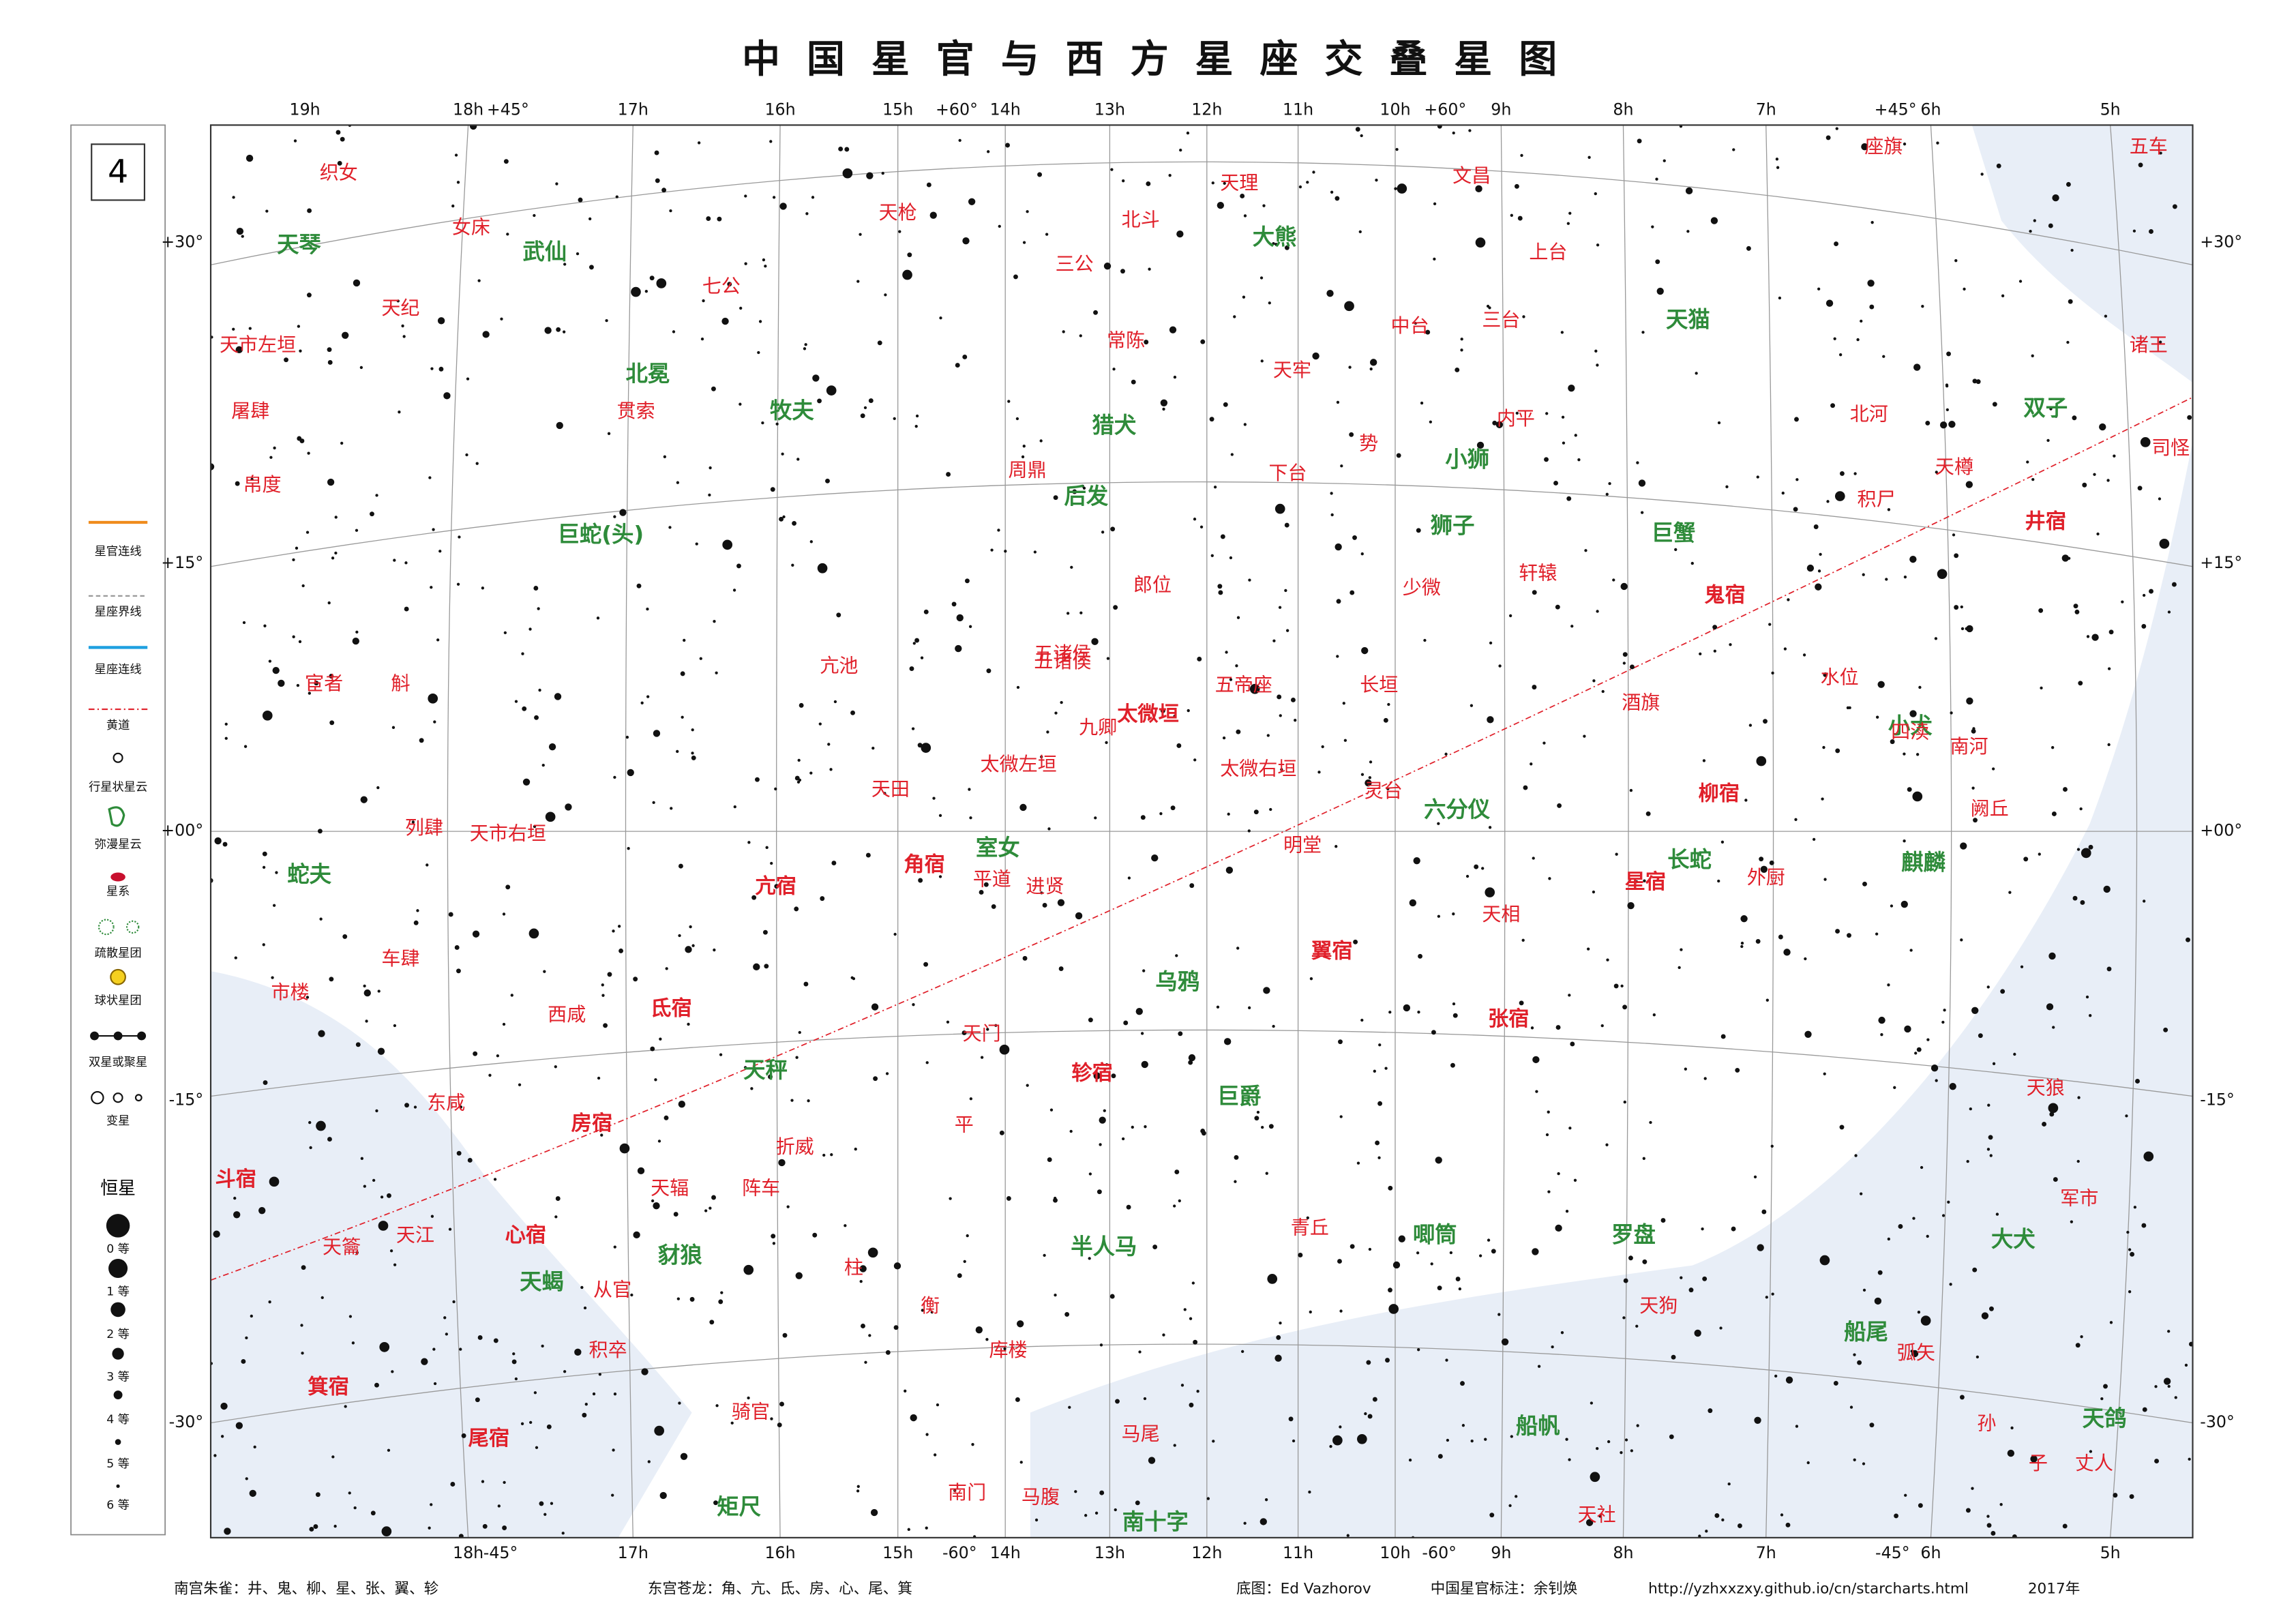 This screenshot has width=2296, height=1623. I want to click on asterism-name: 水位, so click(1840, 677).